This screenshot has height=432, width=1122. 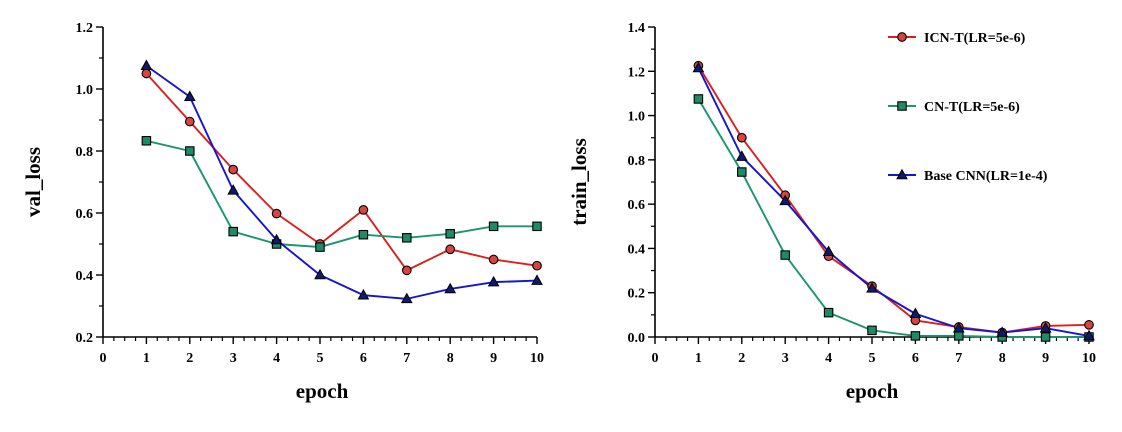 I want to click on val-x-tick-label: 5, so click(x=320, y=358).